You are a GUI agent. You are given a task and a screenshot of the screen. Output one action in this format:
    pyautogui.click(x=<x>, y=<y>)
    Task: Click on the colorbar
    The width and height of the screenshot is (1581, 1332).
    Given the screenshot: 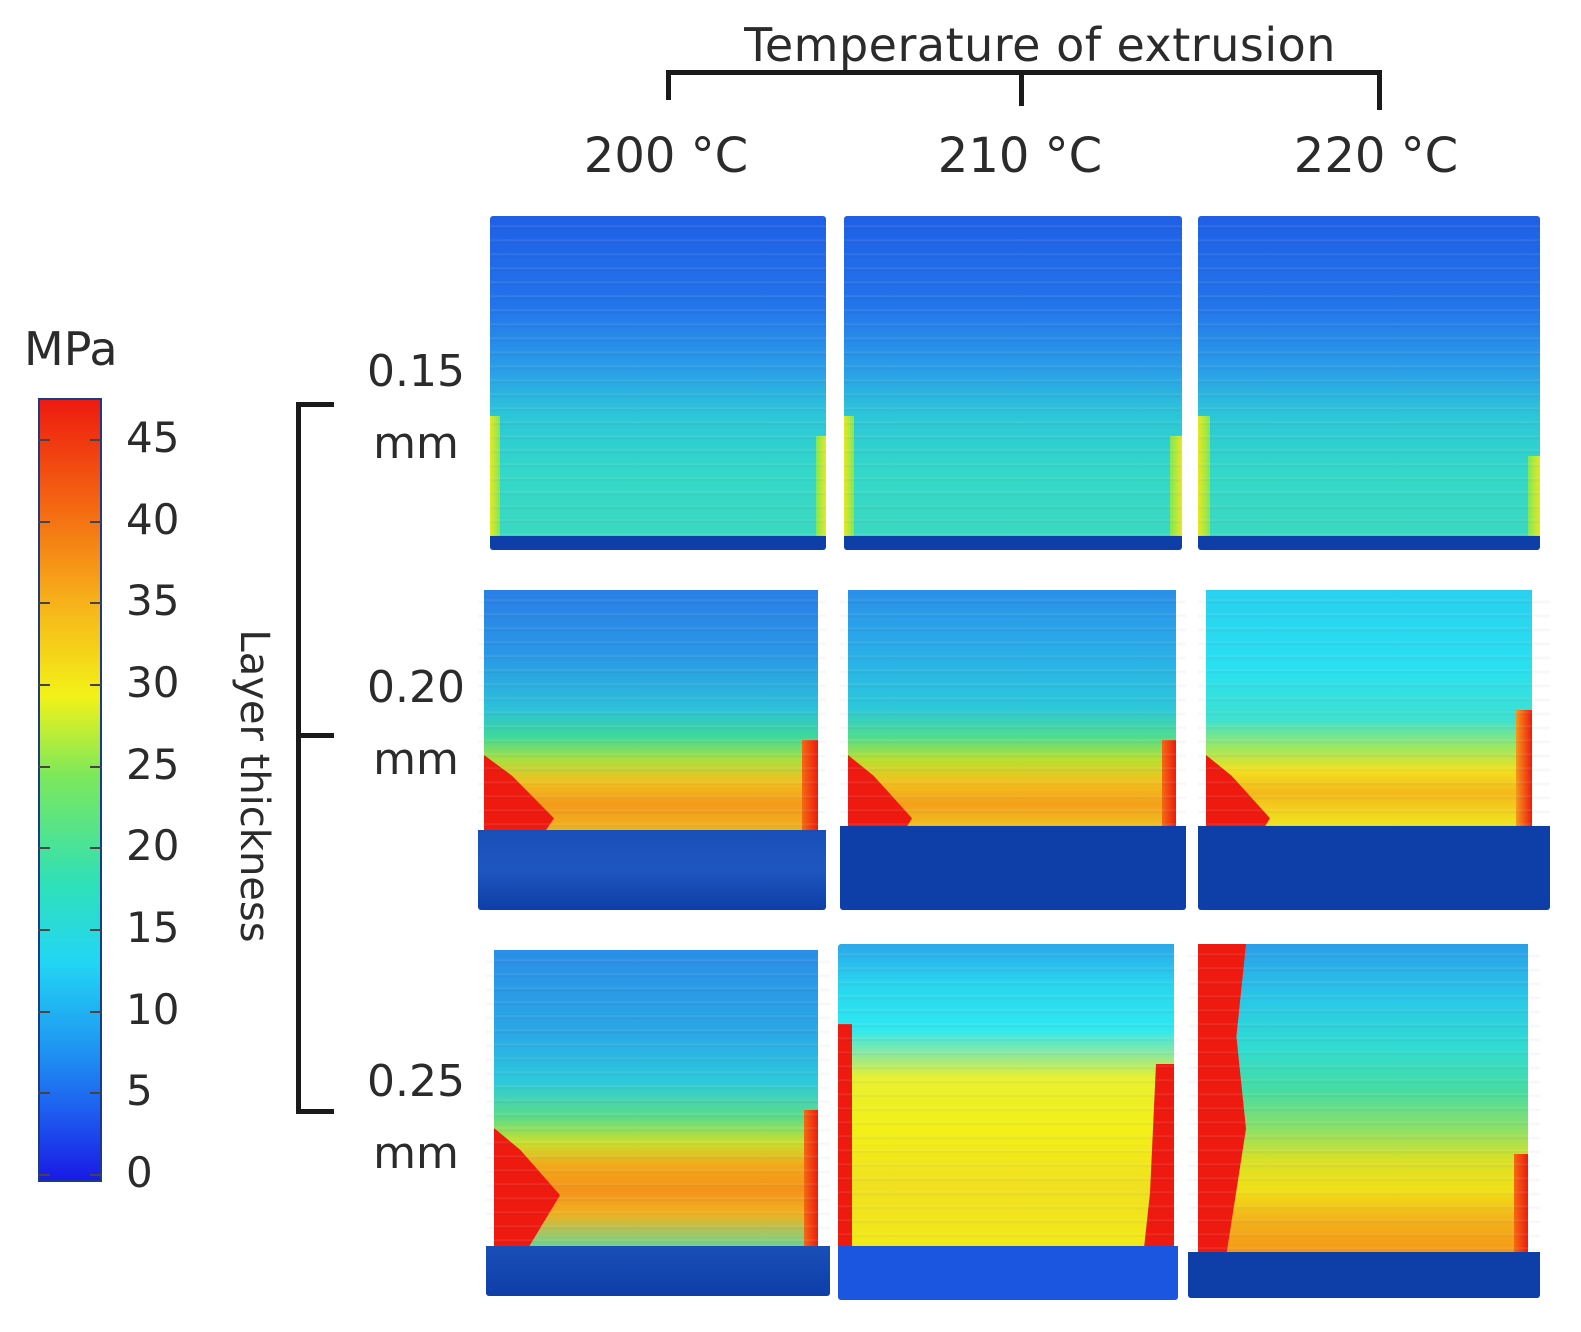 What is the action you would take?
    pyautogui.click(x=70, y=790)
    